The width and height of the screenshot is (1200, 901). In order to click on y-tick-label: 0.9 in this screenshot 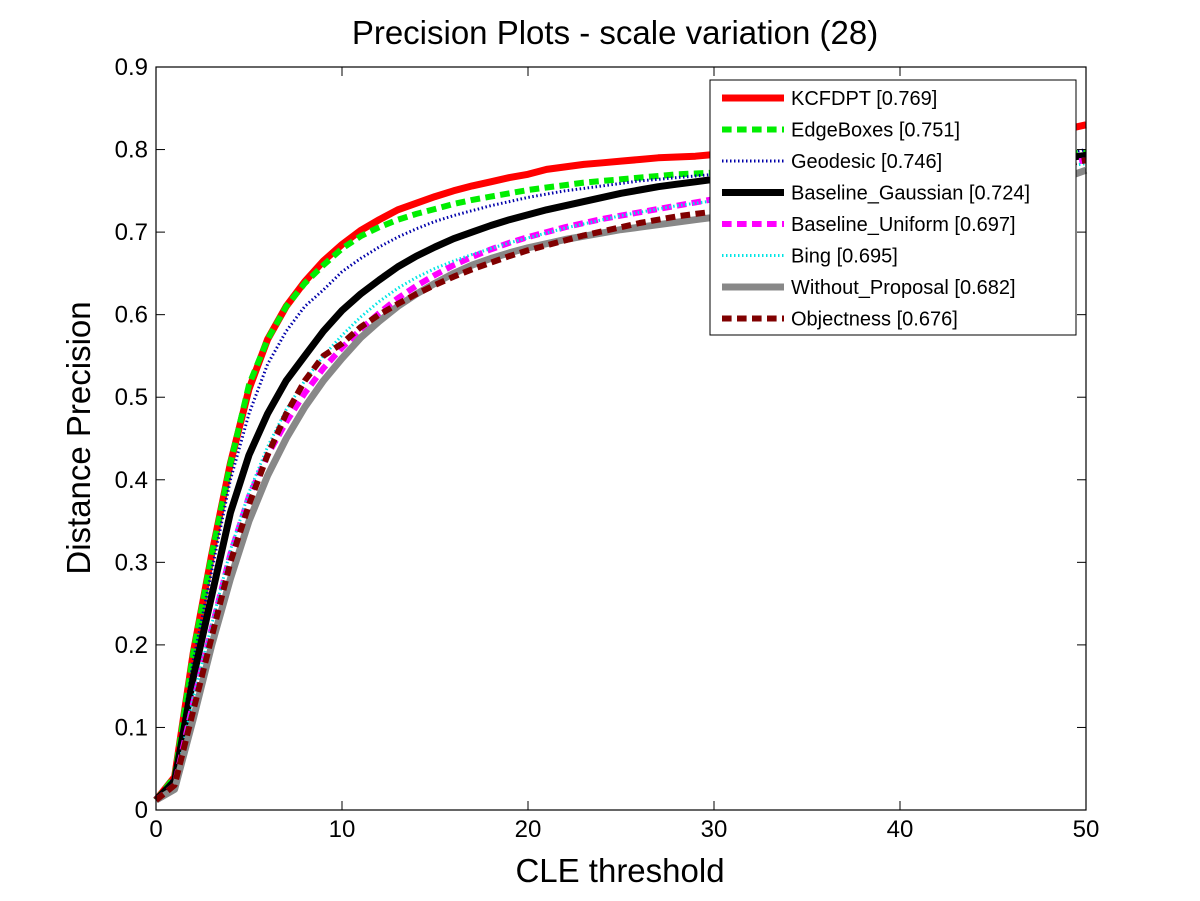, I will do `click(131, 67)`.